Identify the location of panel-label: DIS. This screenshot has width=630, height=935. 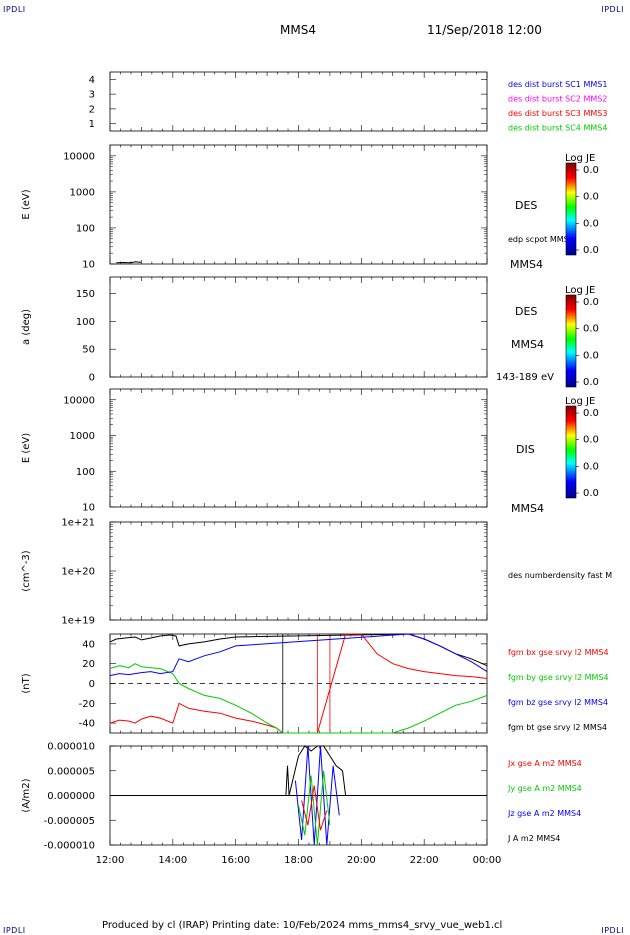
(525, 449).